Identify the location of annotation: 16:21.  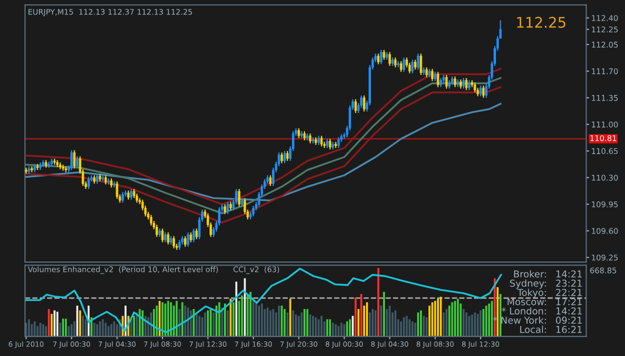
(569, 330).